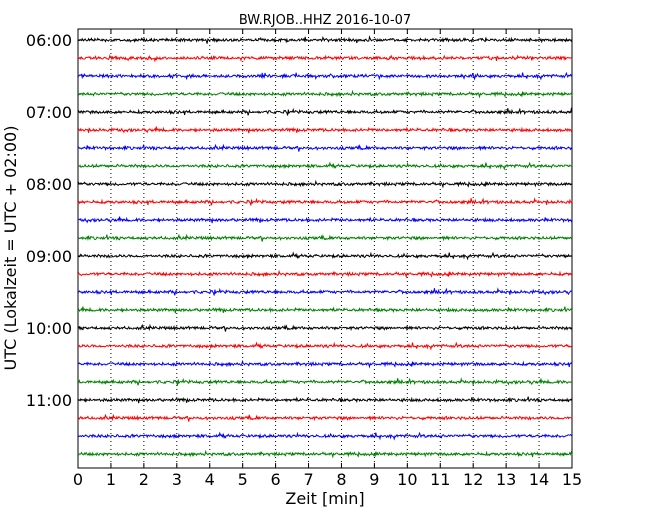 The height and width of the screenshot is (520, 650). Describe the element at coordinates (440, 479) in the screenshot. I see `x-tick-label: 11` at that location.